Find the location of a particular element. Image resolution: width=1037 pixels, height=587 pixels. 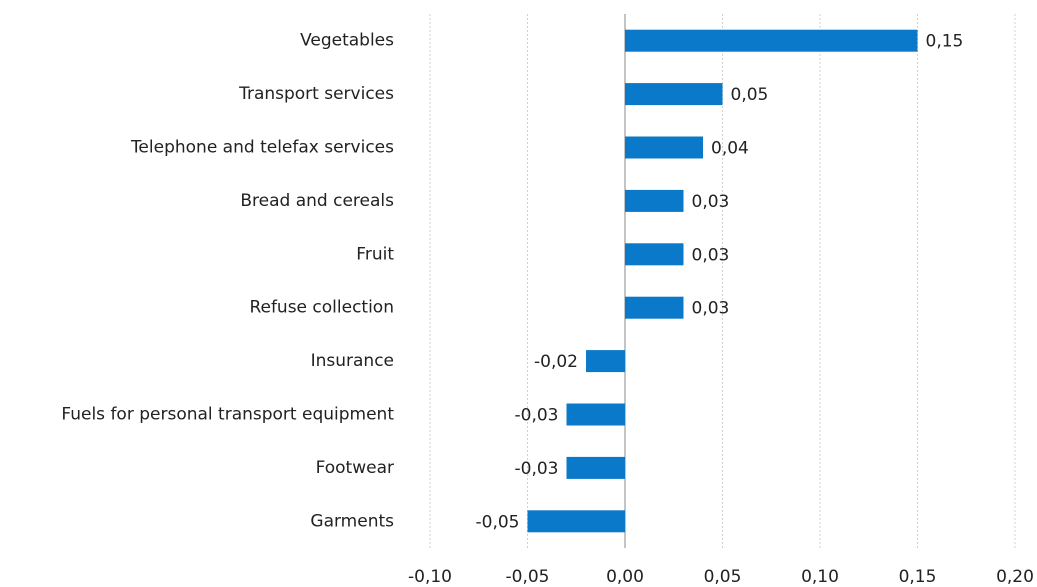

category-label: Telephone and telefax services is located at coordinates (262, 148).